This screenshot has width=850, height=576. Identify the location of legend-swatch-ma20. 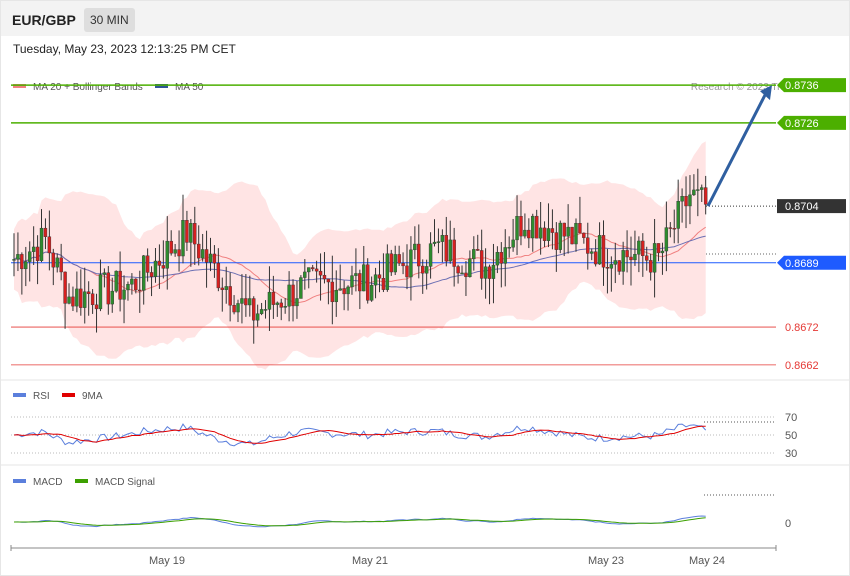
(19, 86).